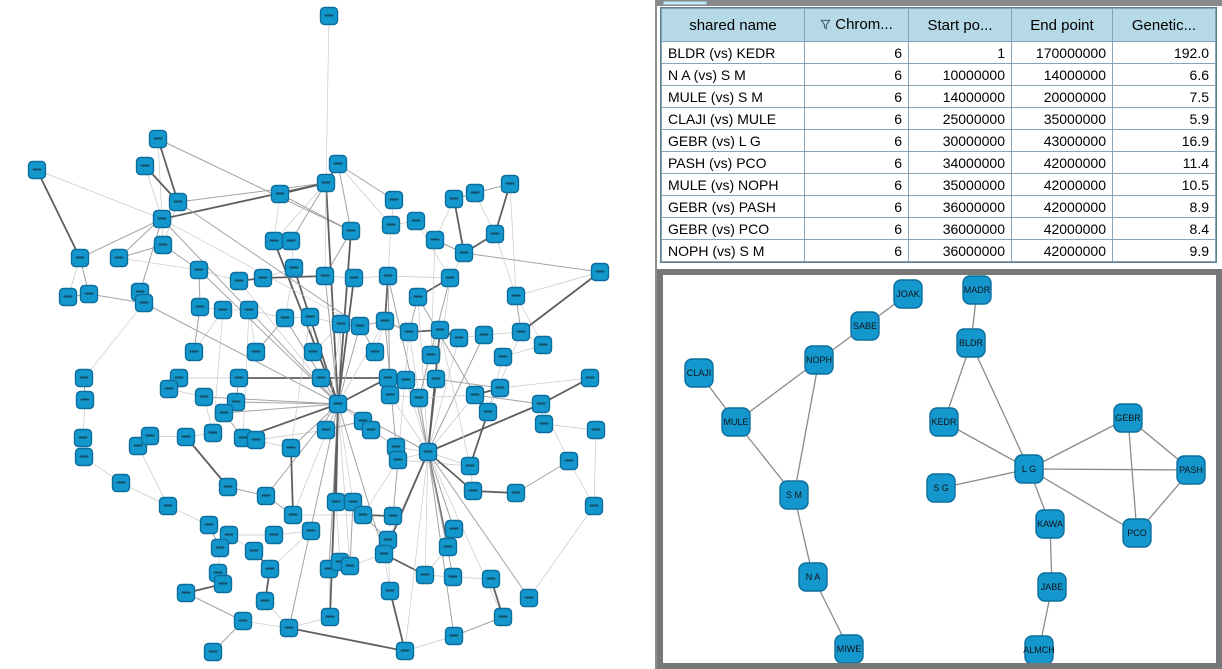 The height and width of the screenshot is (669, 1222). I want to click on network-node: MIWE, so click(849, 648).